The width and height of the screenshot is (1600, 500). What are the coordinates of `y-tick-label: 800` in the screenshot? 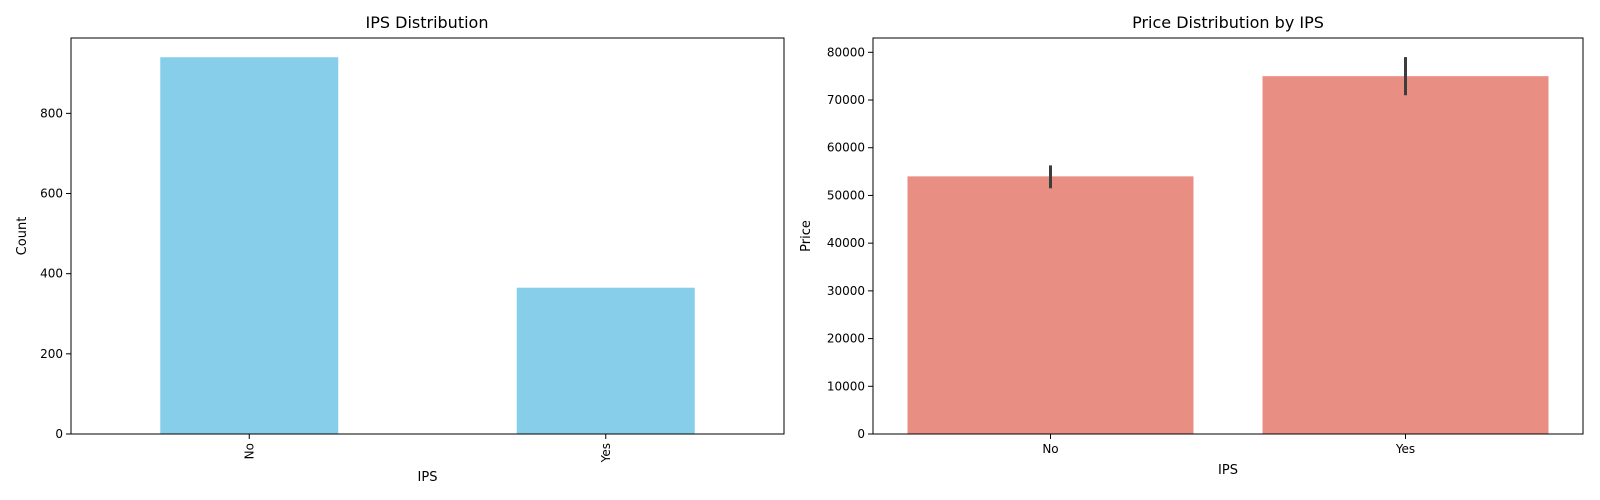 It's located at (51, 113).